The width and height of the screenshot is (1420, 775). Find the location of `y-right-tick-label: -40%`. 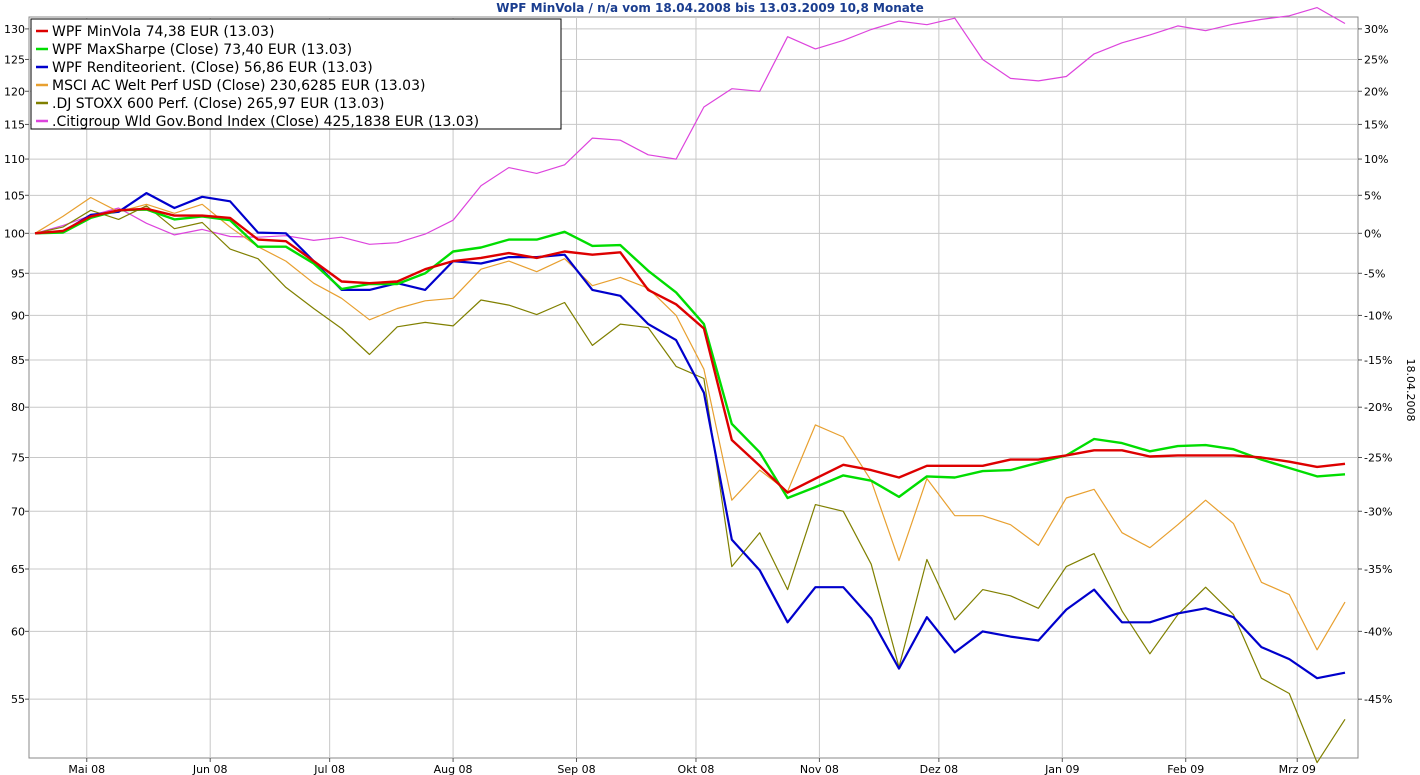

y-right-tick-label: -40% is located at coordinates (1378, 631).